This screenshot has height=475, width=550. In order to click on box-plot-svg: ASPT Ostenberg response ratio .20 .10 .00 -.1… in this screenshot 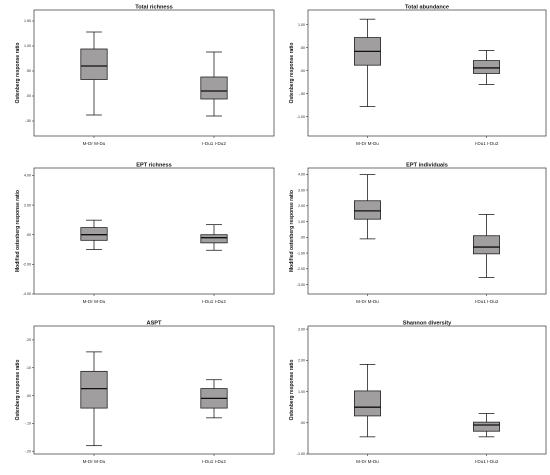, I will do `click(145, 392)`.